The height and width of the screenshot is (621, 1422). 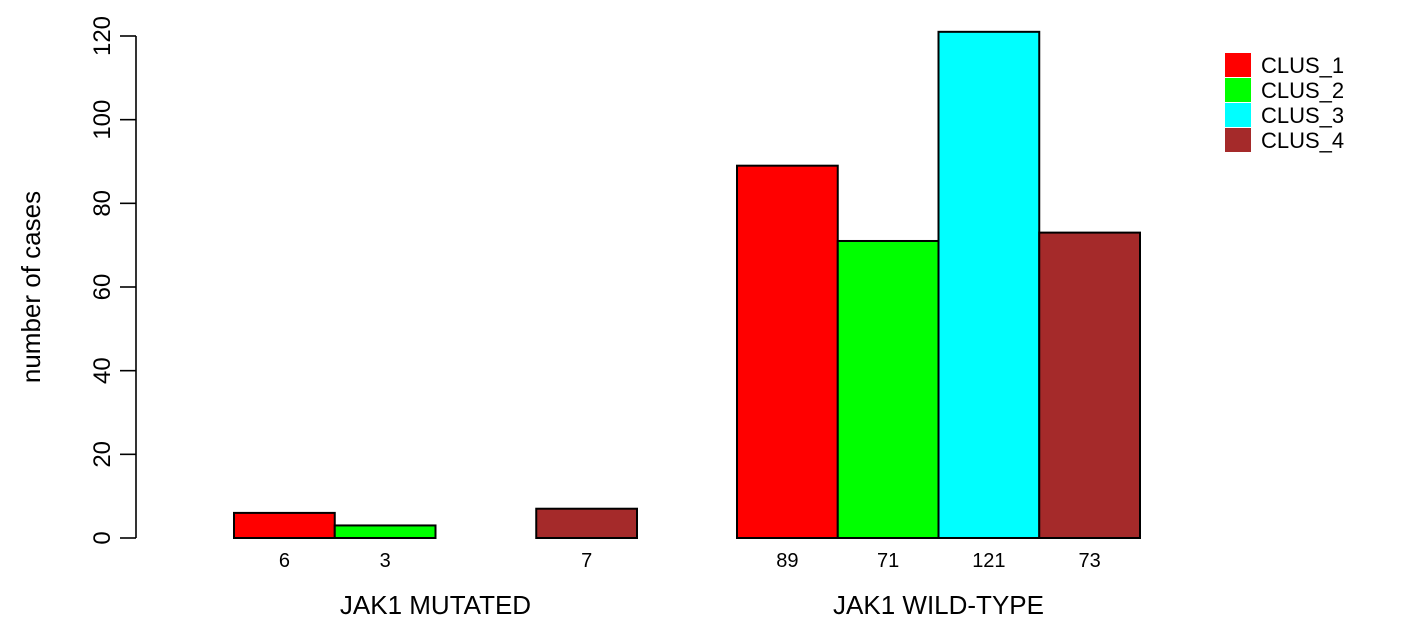 I want to click on bar-value-label: 6, so click(x=284, y=561).